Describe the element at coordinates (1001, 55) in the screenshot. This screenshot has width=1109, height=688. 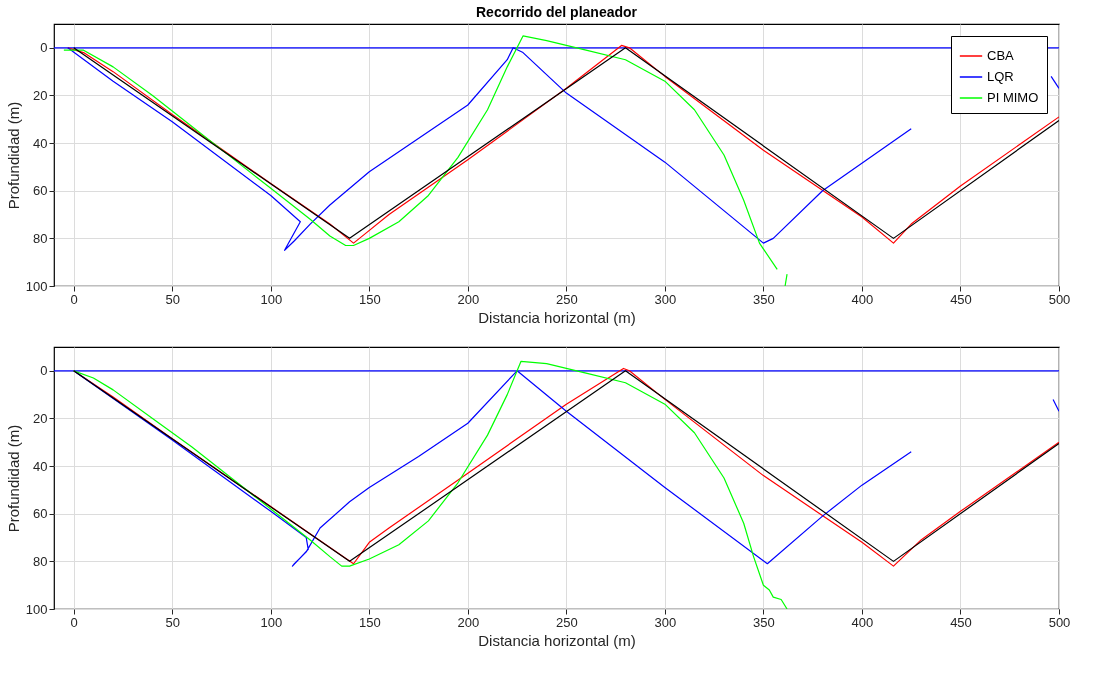
I see `legend-label: CBA` at that location.